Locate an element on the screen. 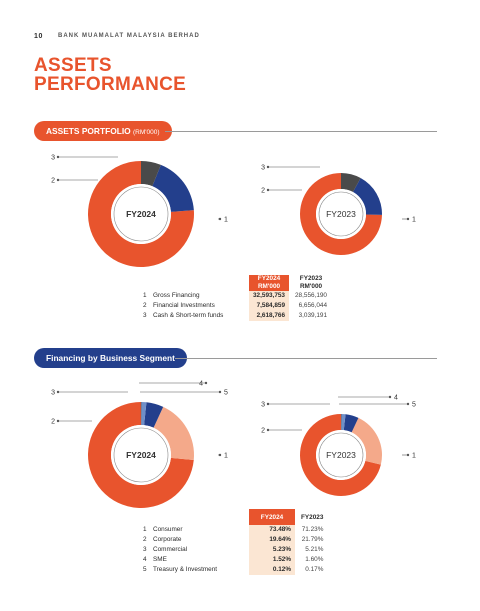  row-fy2023: 5.21% is located at coordinates (314, 549).